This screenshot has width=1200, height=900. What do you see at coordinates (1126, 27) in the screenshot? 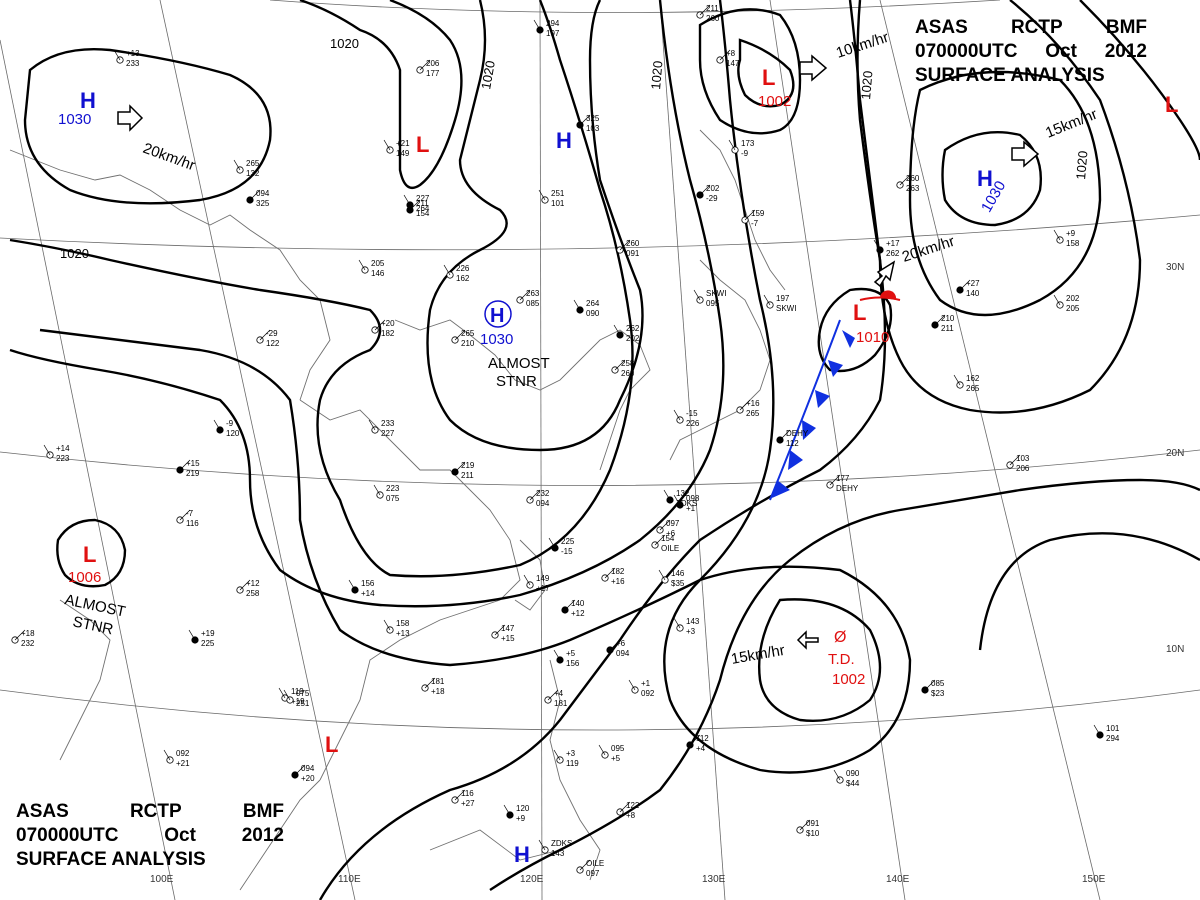
I see `title-word: BMF` at bounding box center [1126, 27].